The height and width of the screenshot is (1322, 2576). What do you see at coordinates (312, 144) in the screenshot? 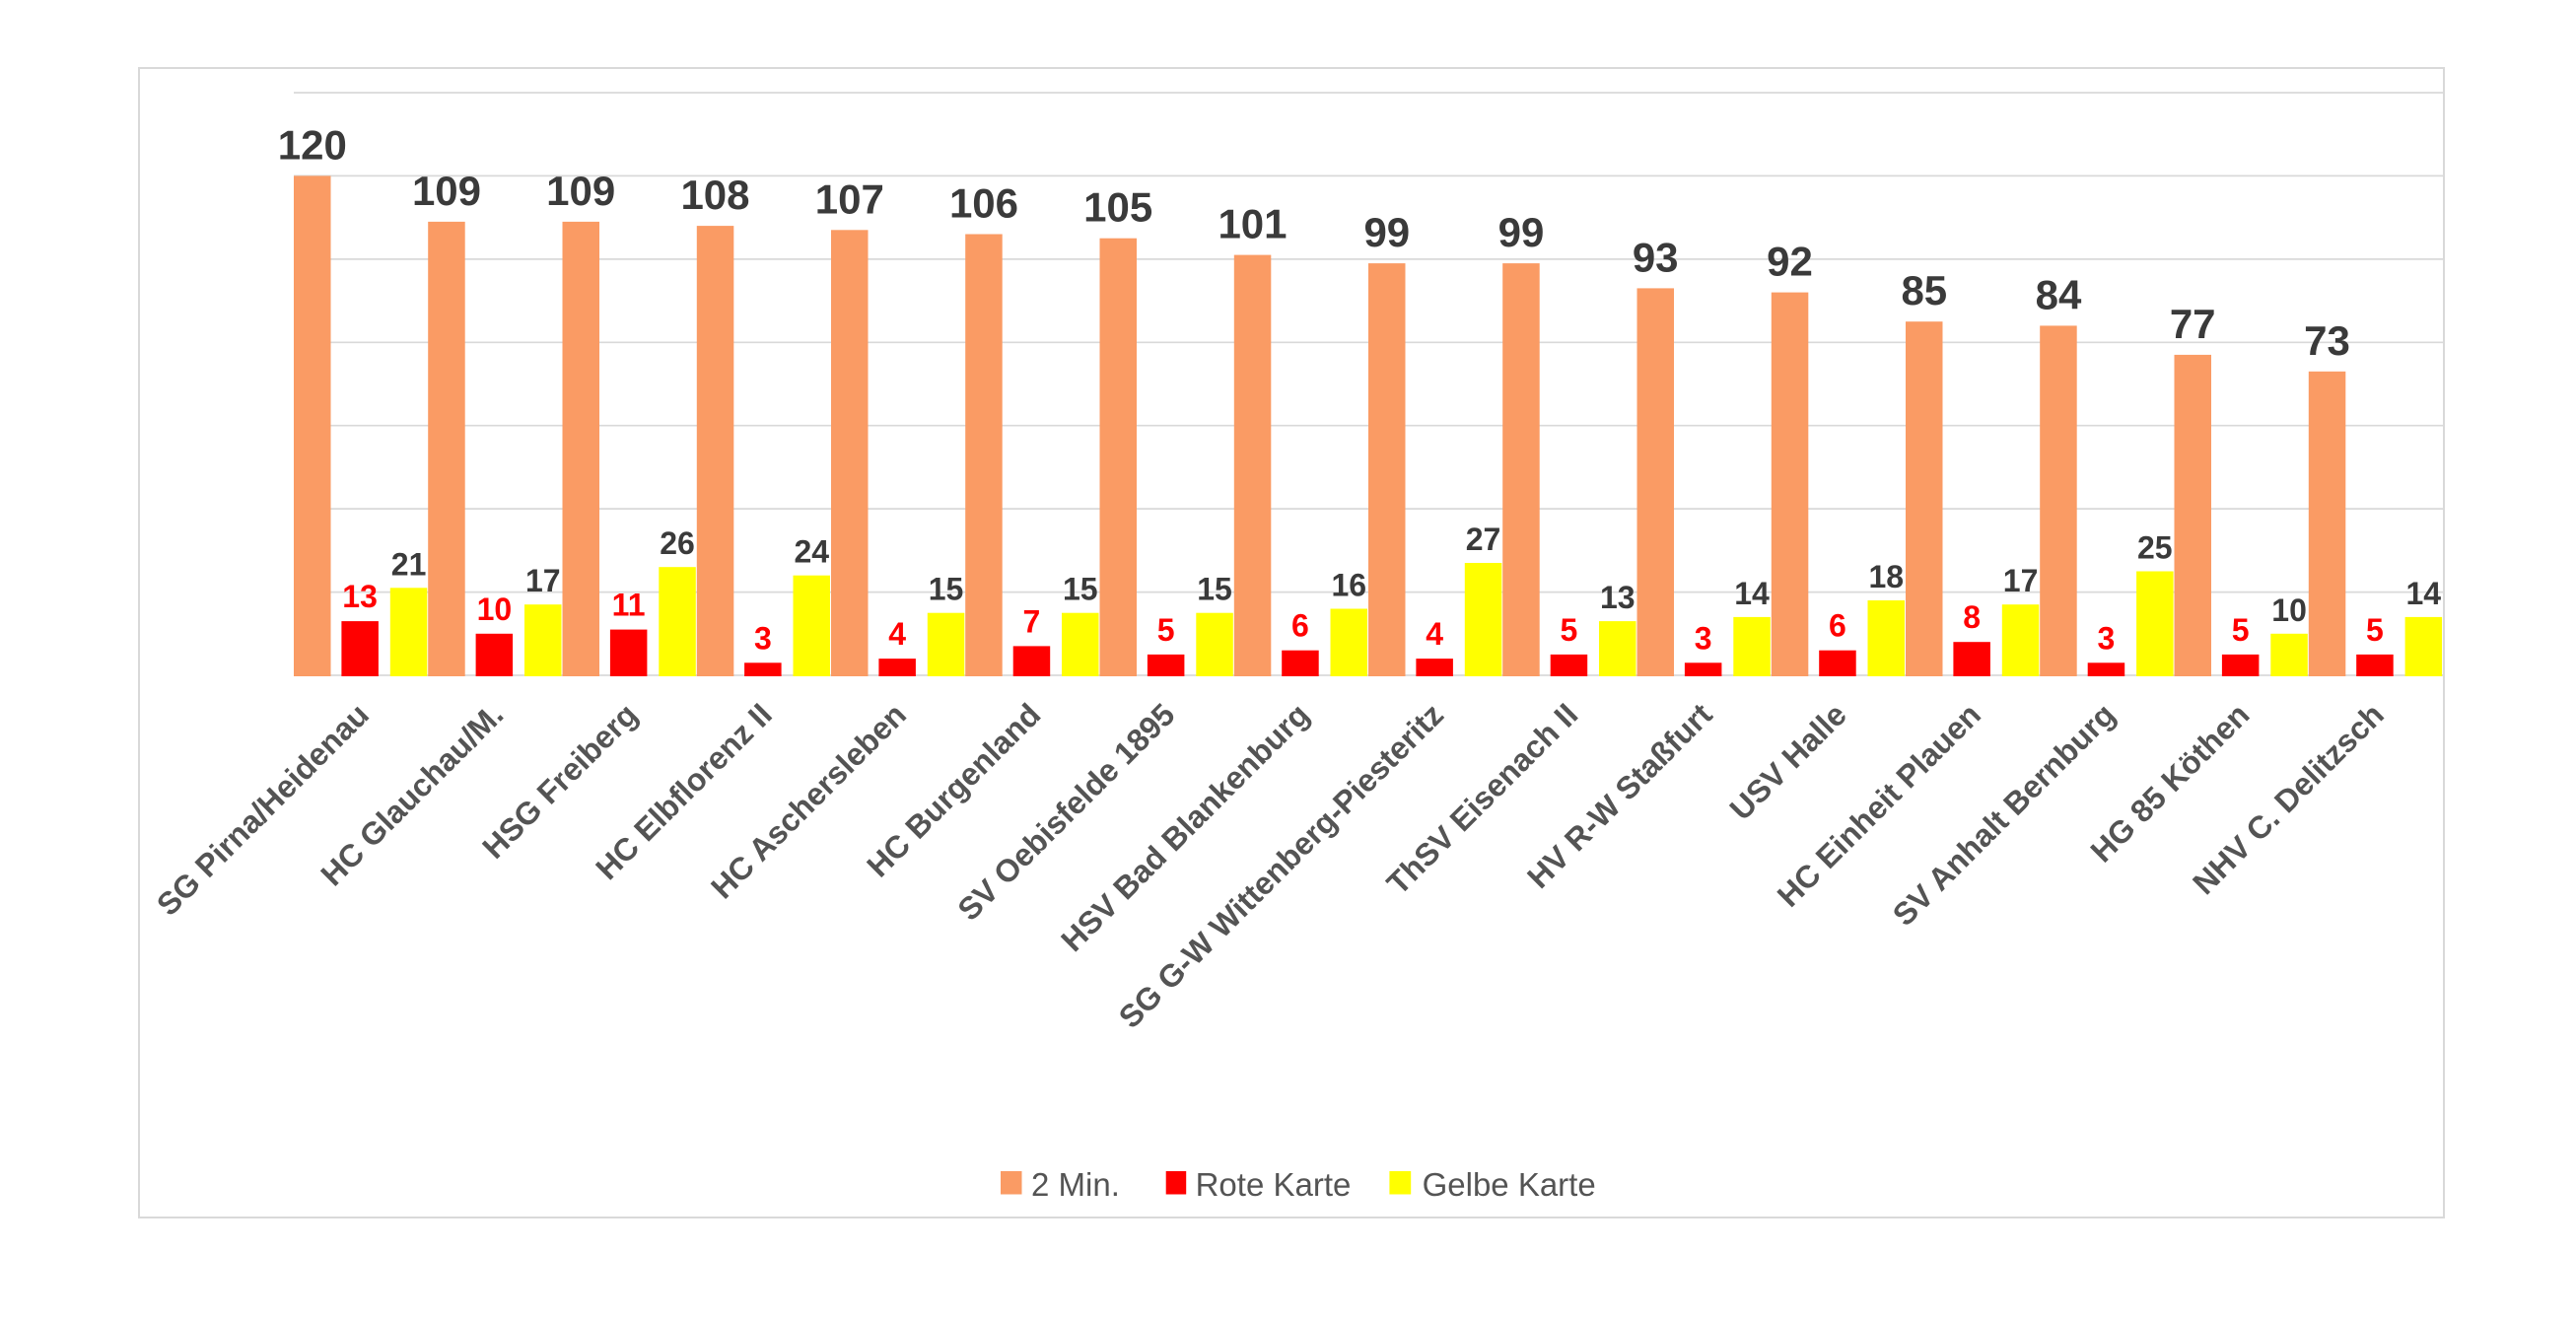
I see `svg-text: 120` at bounding box center [312, 144].